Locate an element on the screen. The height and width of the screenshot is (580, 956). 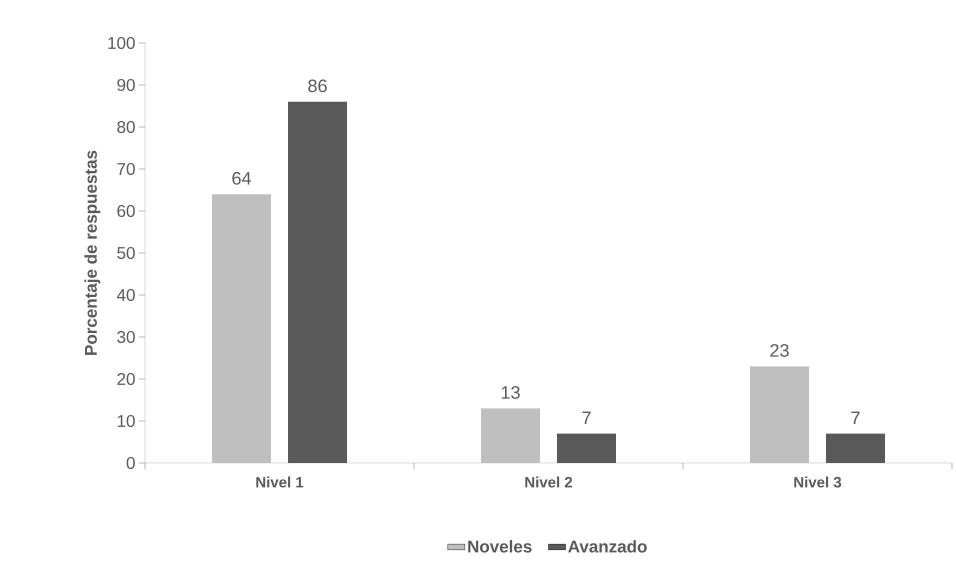
data-label: 23 is located at coordinates (779, 350).